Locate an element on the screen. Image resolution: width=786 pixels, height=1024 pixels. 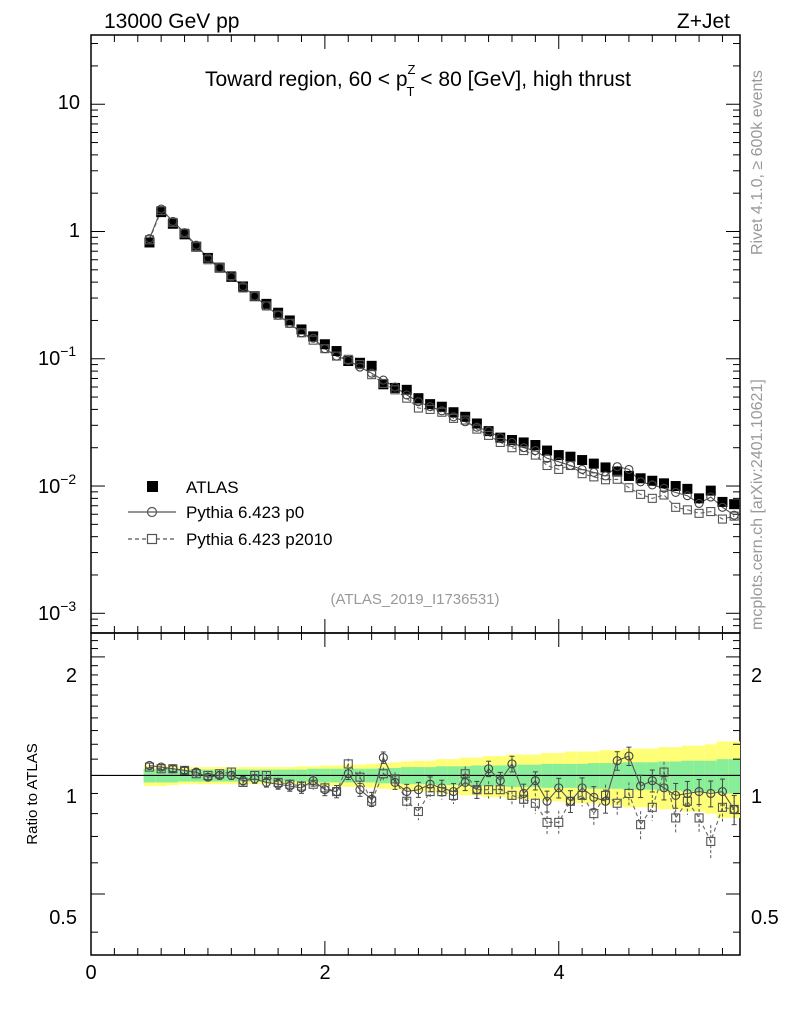
ratio-series is located at coordinates (441, 803).